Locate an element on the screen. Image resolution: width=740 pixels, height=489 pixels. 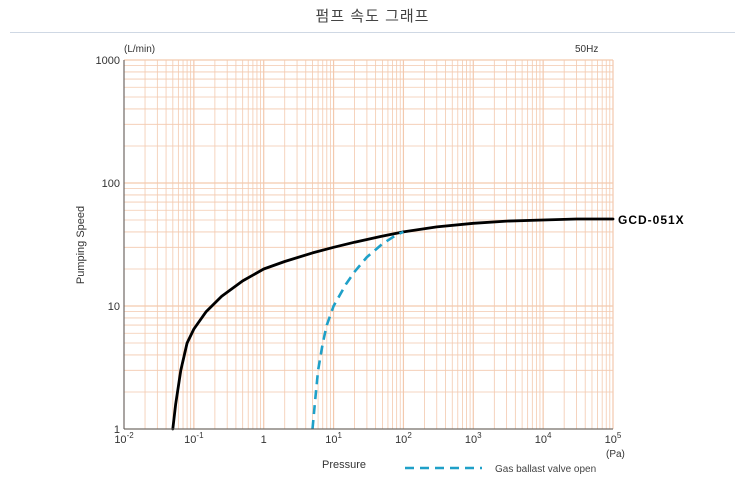
x-tick-label: 10⁴ is located at coordinates (543, 438).